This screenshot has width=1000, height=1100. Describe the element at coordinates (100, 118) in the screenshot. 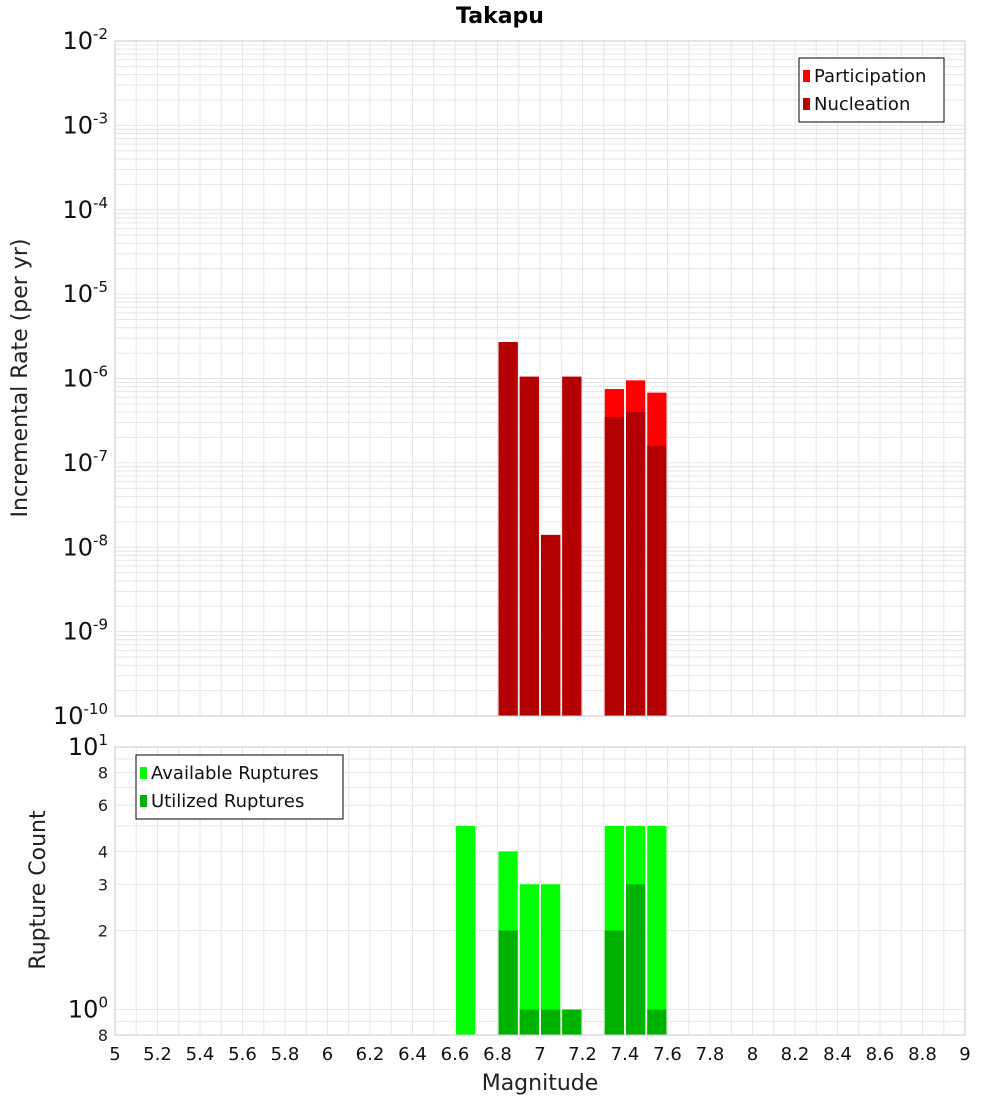

I see `tick-exponent: -3` at that location.